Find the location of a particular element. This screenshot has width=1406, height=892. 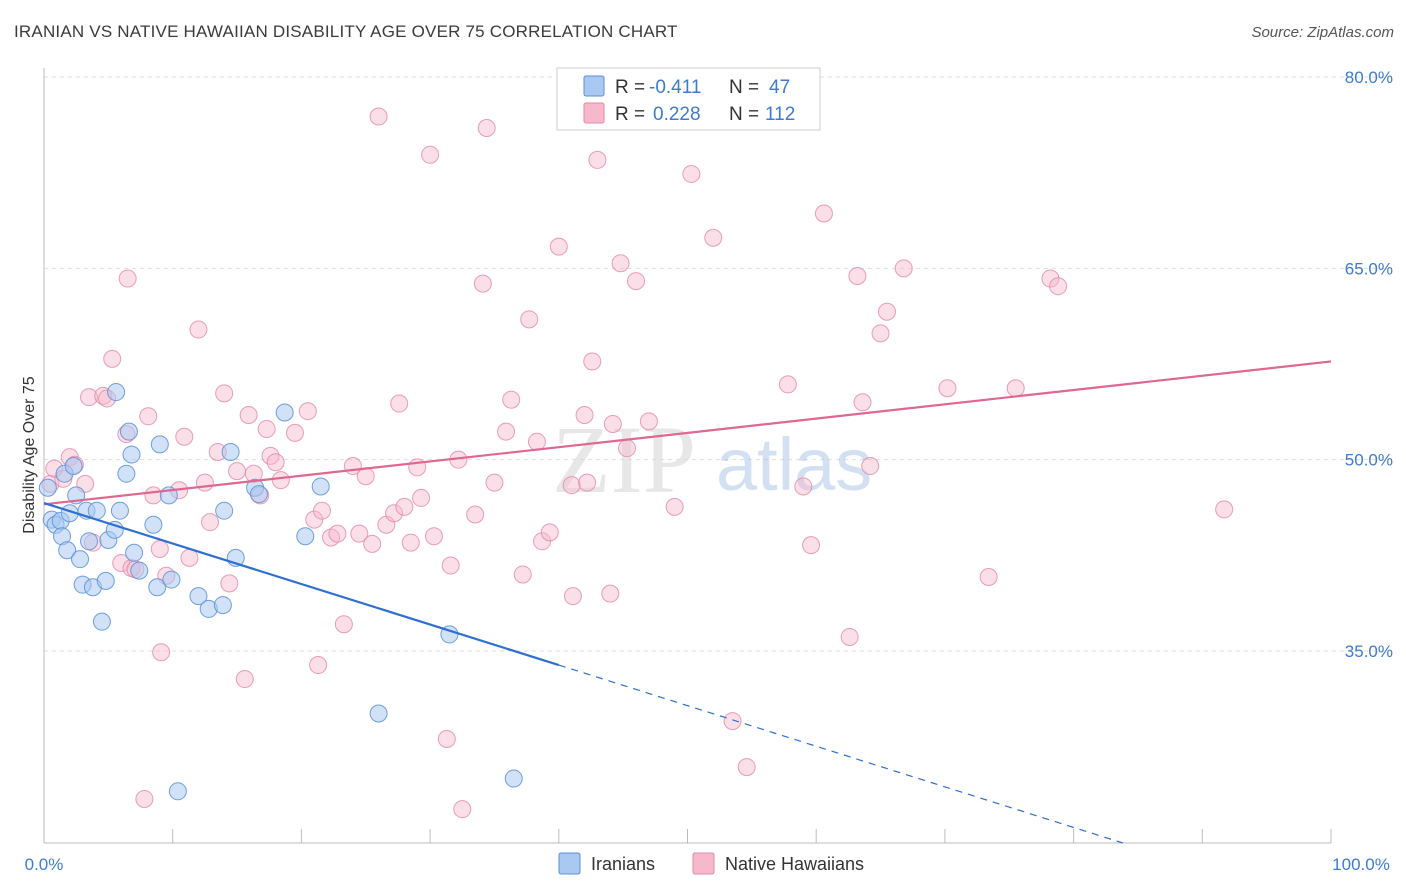

legend-swatch-iranians is located at coordinates (594, 86).